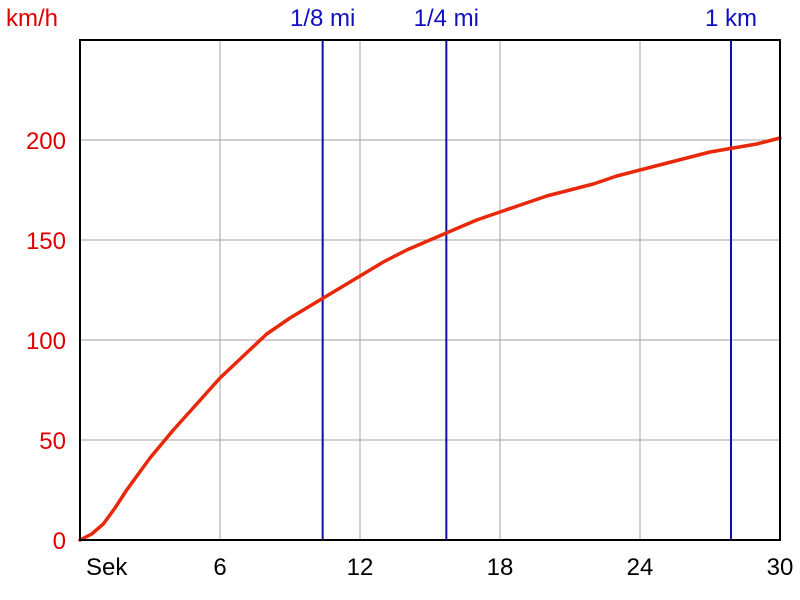 This screenshot has width=800, height=600. What do you see at coordinates (731, 18) in the screenshot?
I see `distance-marker-label: 1 km` at bounding box center [731, 18].